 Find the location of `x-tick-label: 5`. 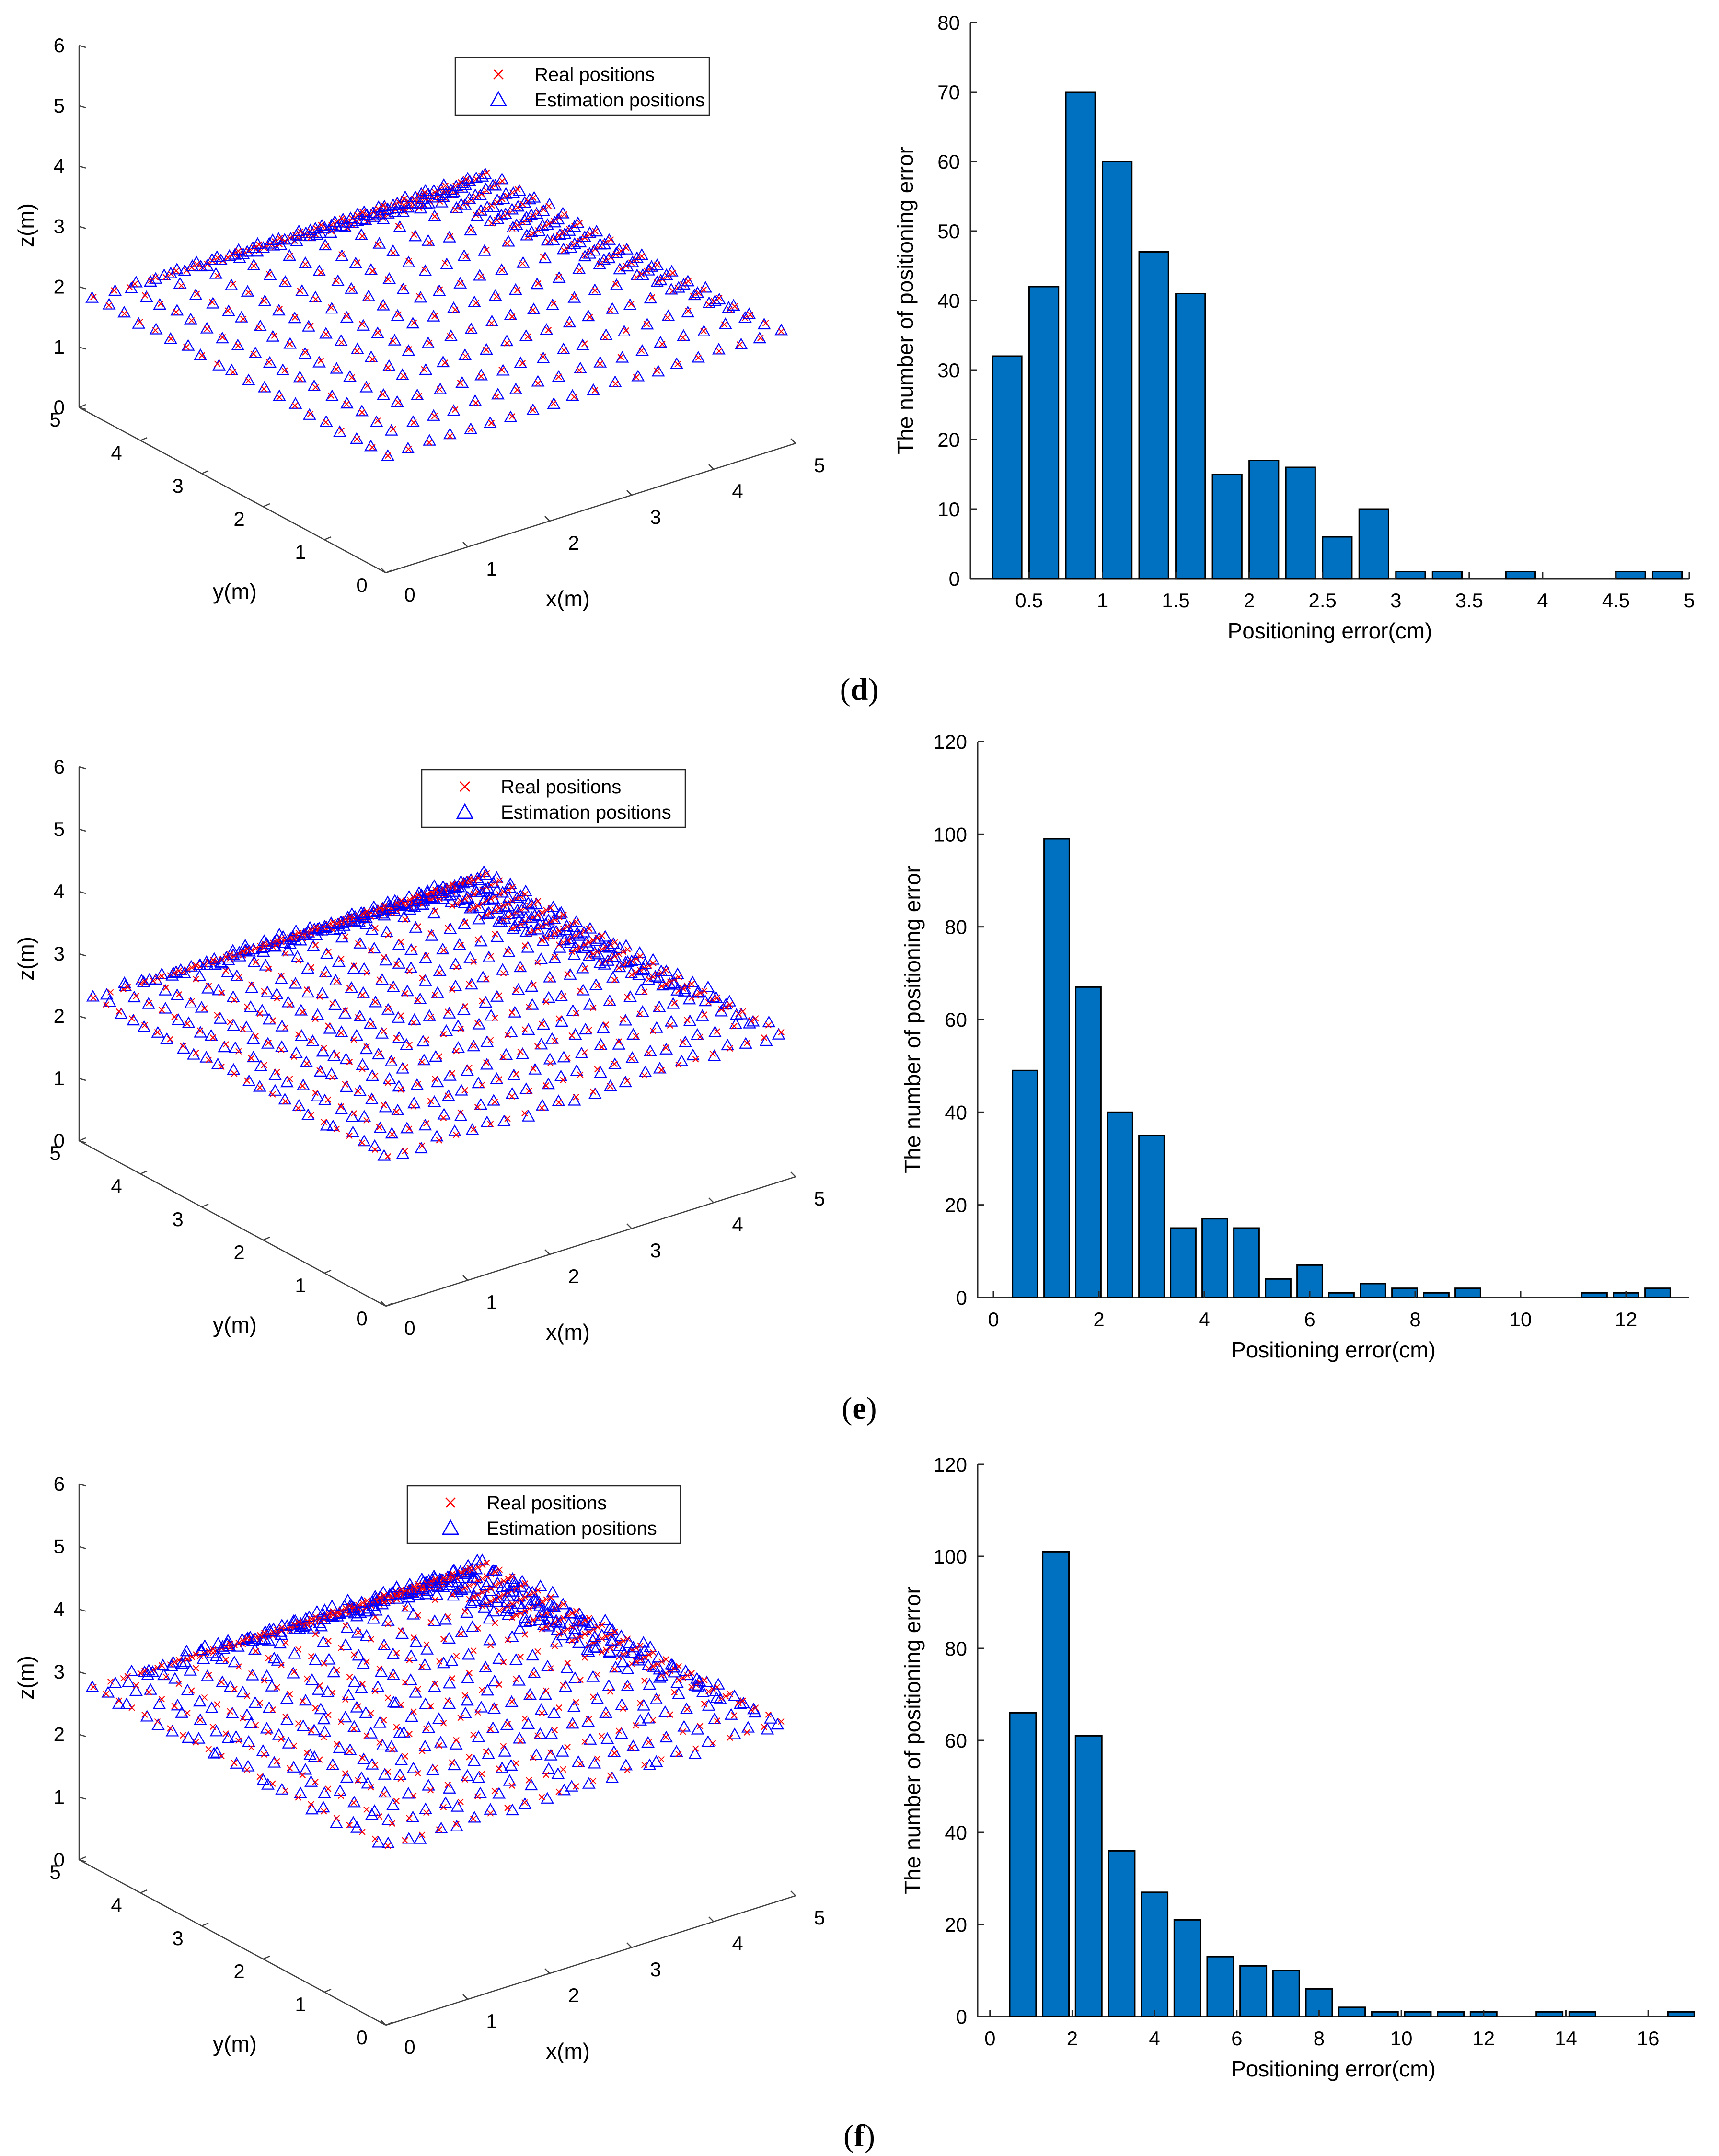

x-tick-label: 5 is located at coordinates (1689, 600).